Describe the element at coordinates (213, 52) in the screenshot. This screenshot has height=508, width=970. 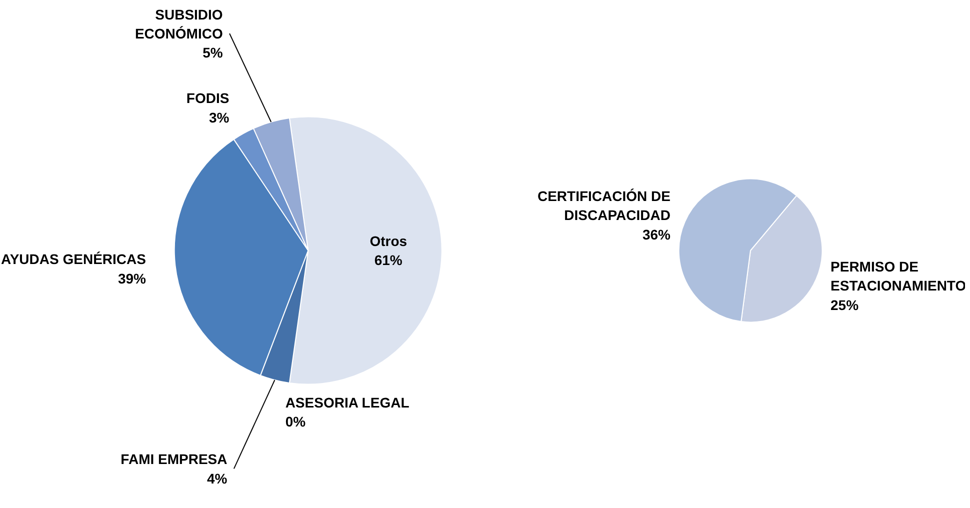
I see `data-label: 5%` at that location.